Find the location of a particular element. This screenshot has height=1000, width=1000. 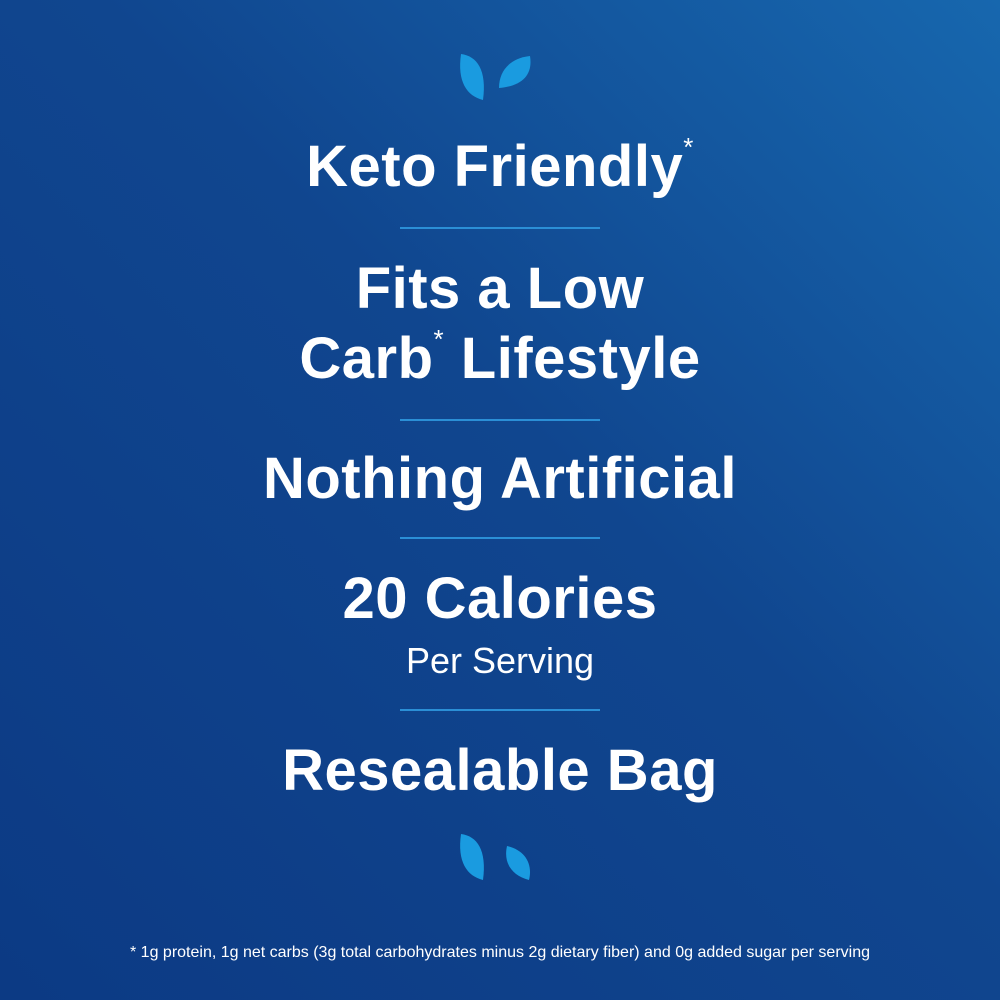

claim-keto-friendly: Keto Friendly* is located at coordinates (500, 165).